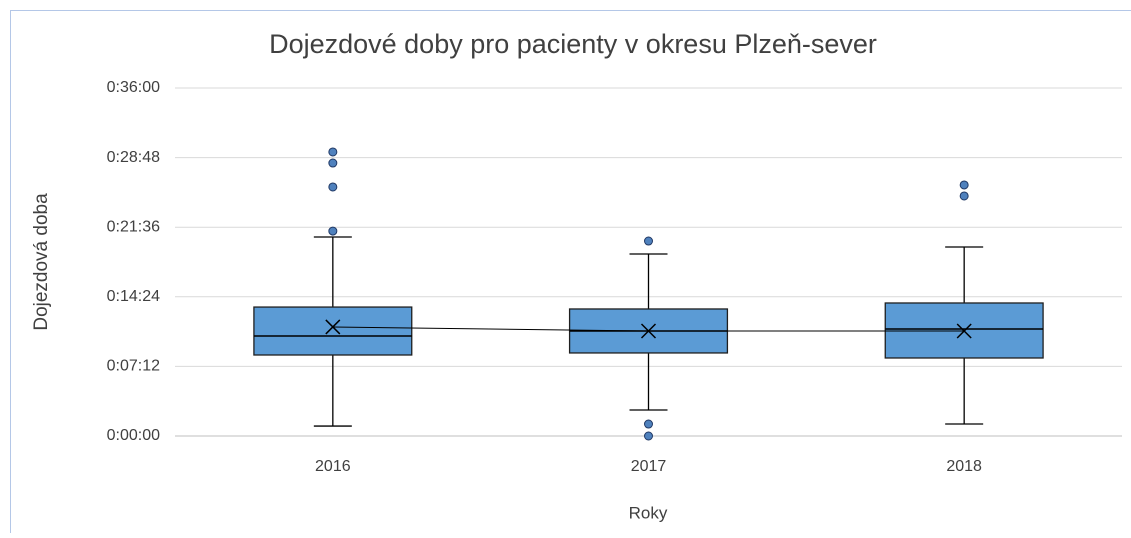 The width and height of the screenshot is (1131, 538). What do you see at coordinates (133, 87) in the screenshot?
I see `y-tick-label: 0:36:00` at bounding box center [133, 87].